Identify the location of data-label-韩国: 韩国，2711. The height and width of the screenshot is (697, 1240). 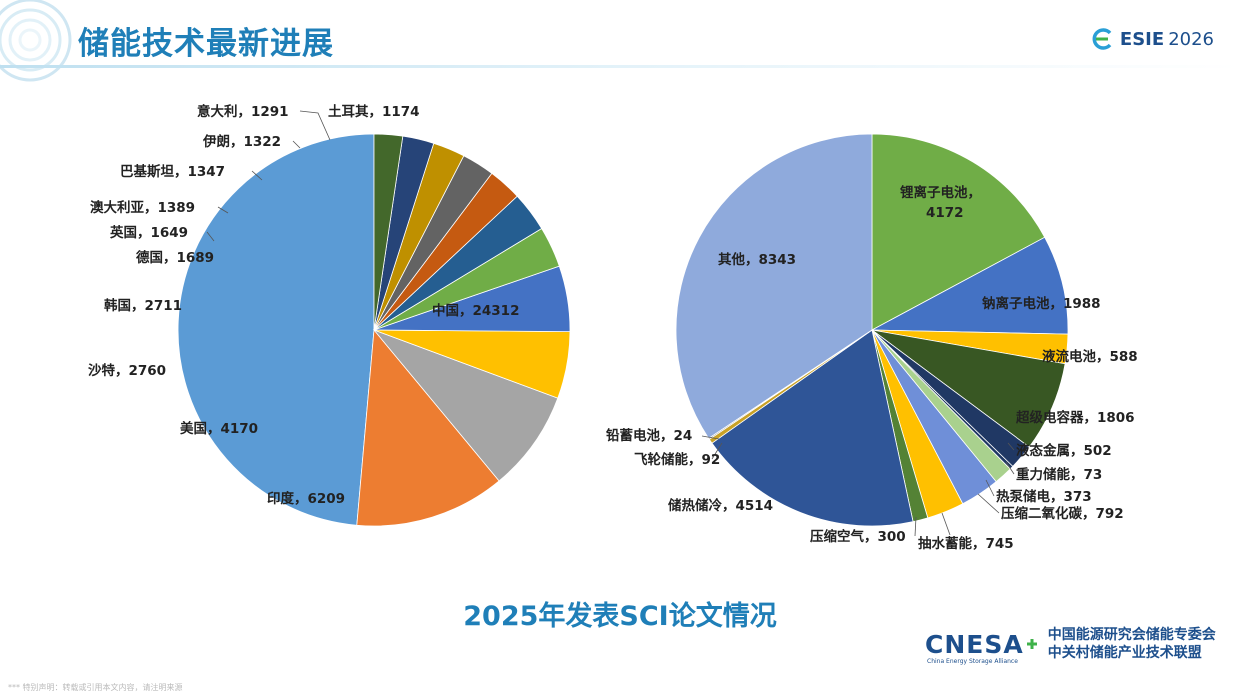
(143, 305).